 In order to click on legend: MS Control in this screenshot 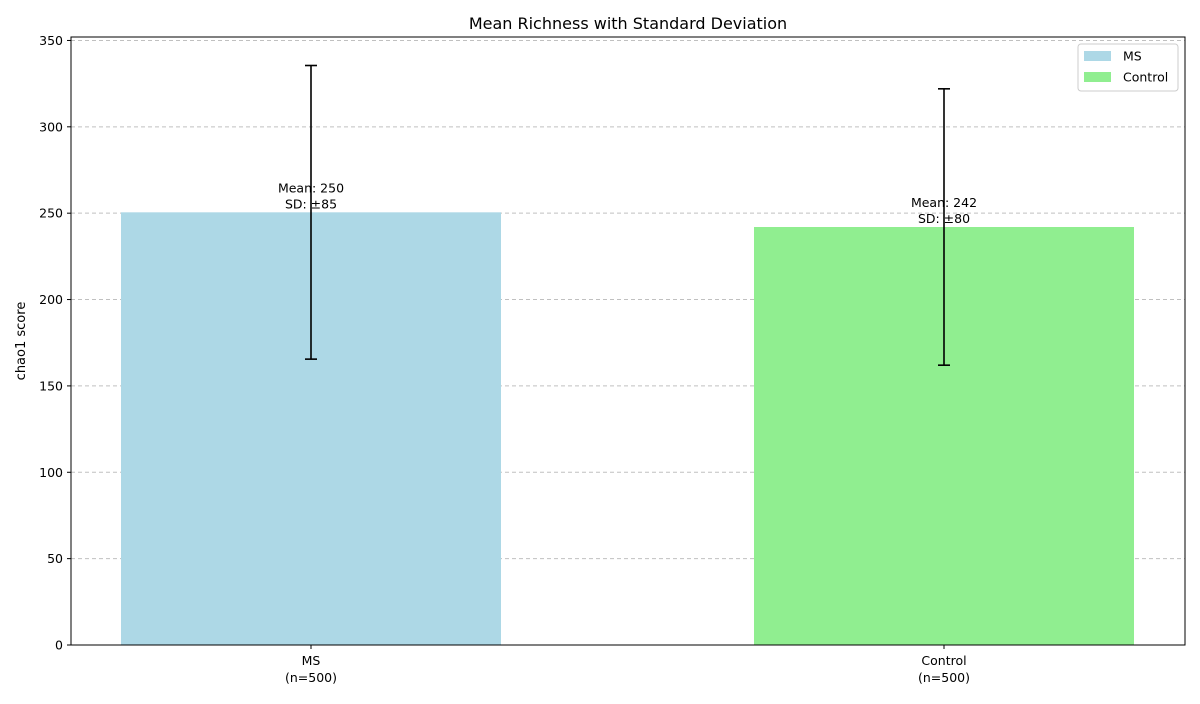, I will do `click(1128, 67)`.